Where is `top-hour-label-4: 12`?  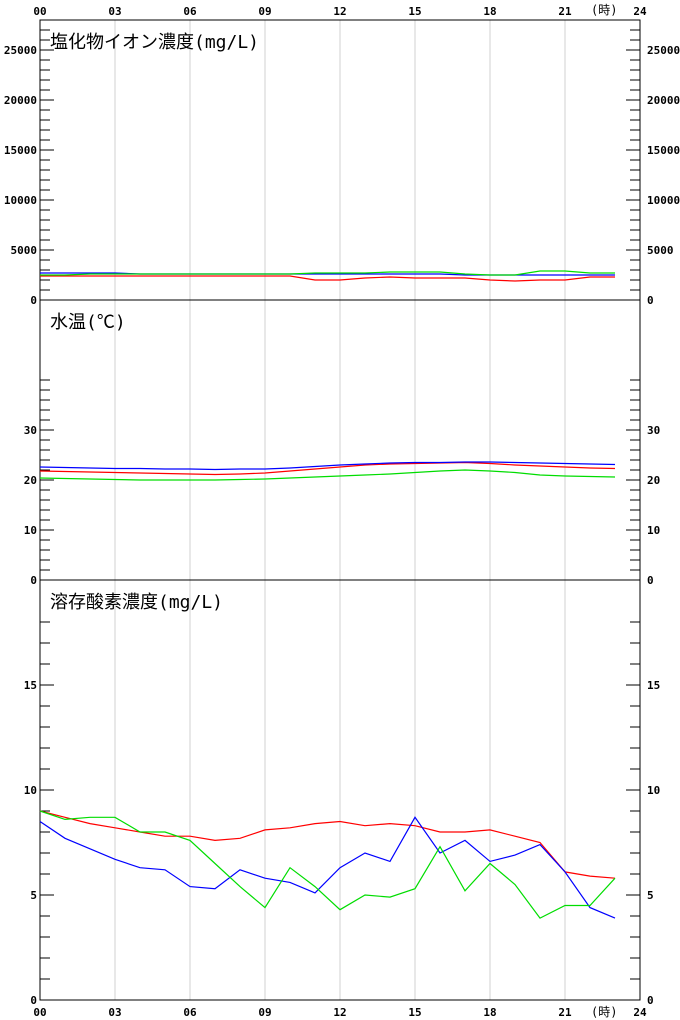 top-hour-label-4: 12 is located at coordinates (339, 11).